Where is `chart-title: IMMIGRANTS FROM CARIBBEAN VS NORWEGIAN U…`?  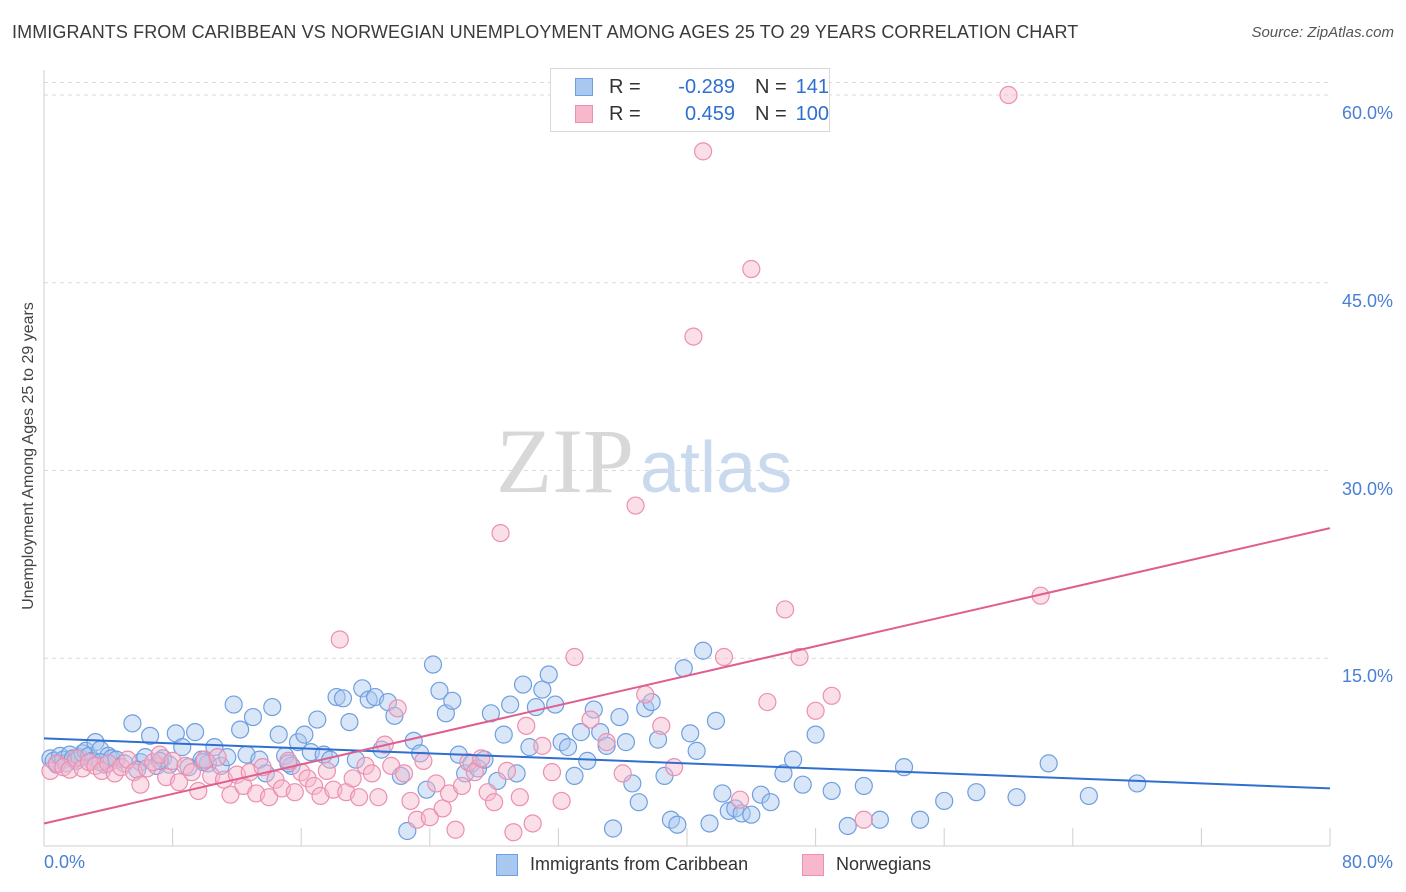
chart-title: IMMIGRANTS FROM CARIBBEAN VS NORWEGIAN U… is located at coordinates (545, 32).